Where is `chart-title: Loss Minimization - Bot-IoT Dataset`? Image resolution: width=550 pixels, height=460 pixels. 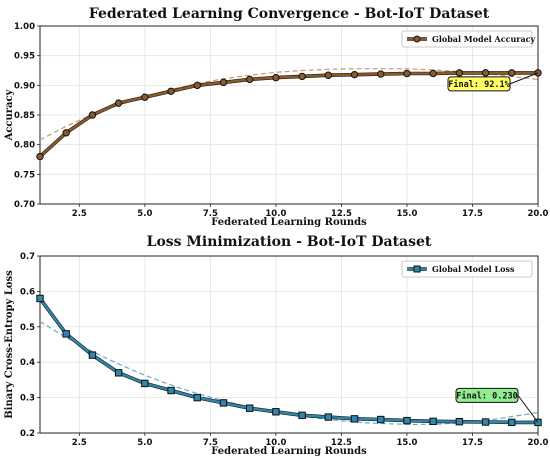 chart-title: Loss Minimization - Bot-IoT Dataset is located at coordinates (289, 242).